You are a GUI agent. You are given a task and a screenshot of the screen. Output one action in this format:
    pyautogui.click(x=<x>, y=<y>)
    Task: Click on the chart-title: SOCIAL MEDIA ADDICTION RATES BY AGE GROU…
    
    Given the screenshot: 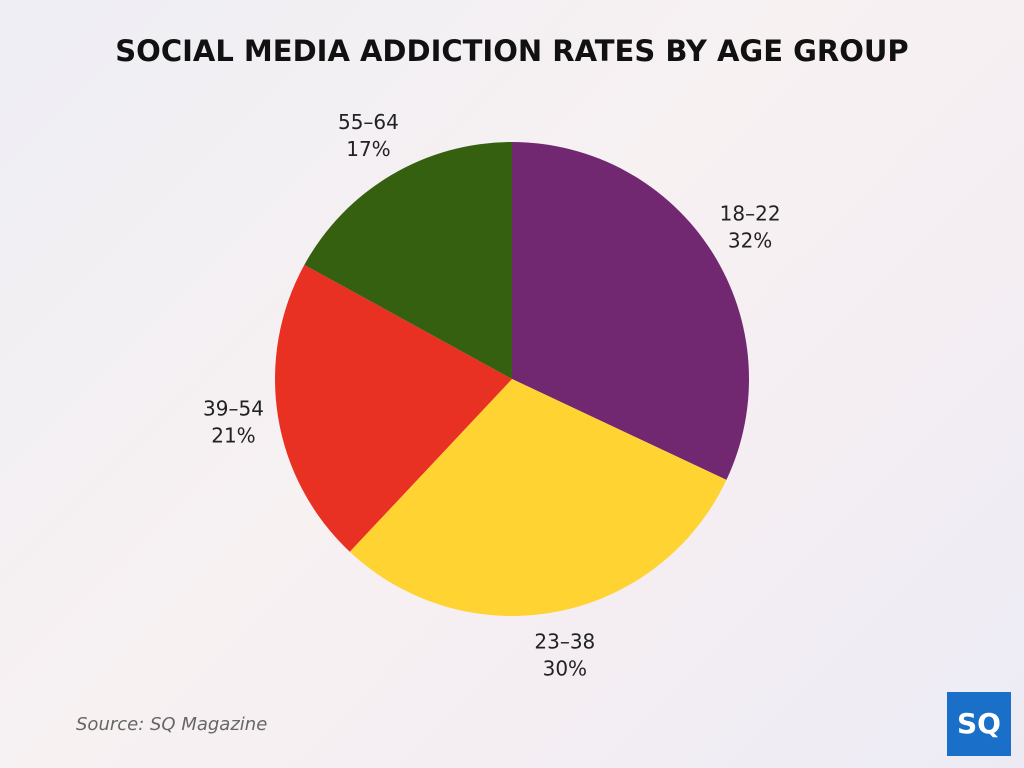 What is the action you would take?
    pyautogui.click(x=511, y=51)
    